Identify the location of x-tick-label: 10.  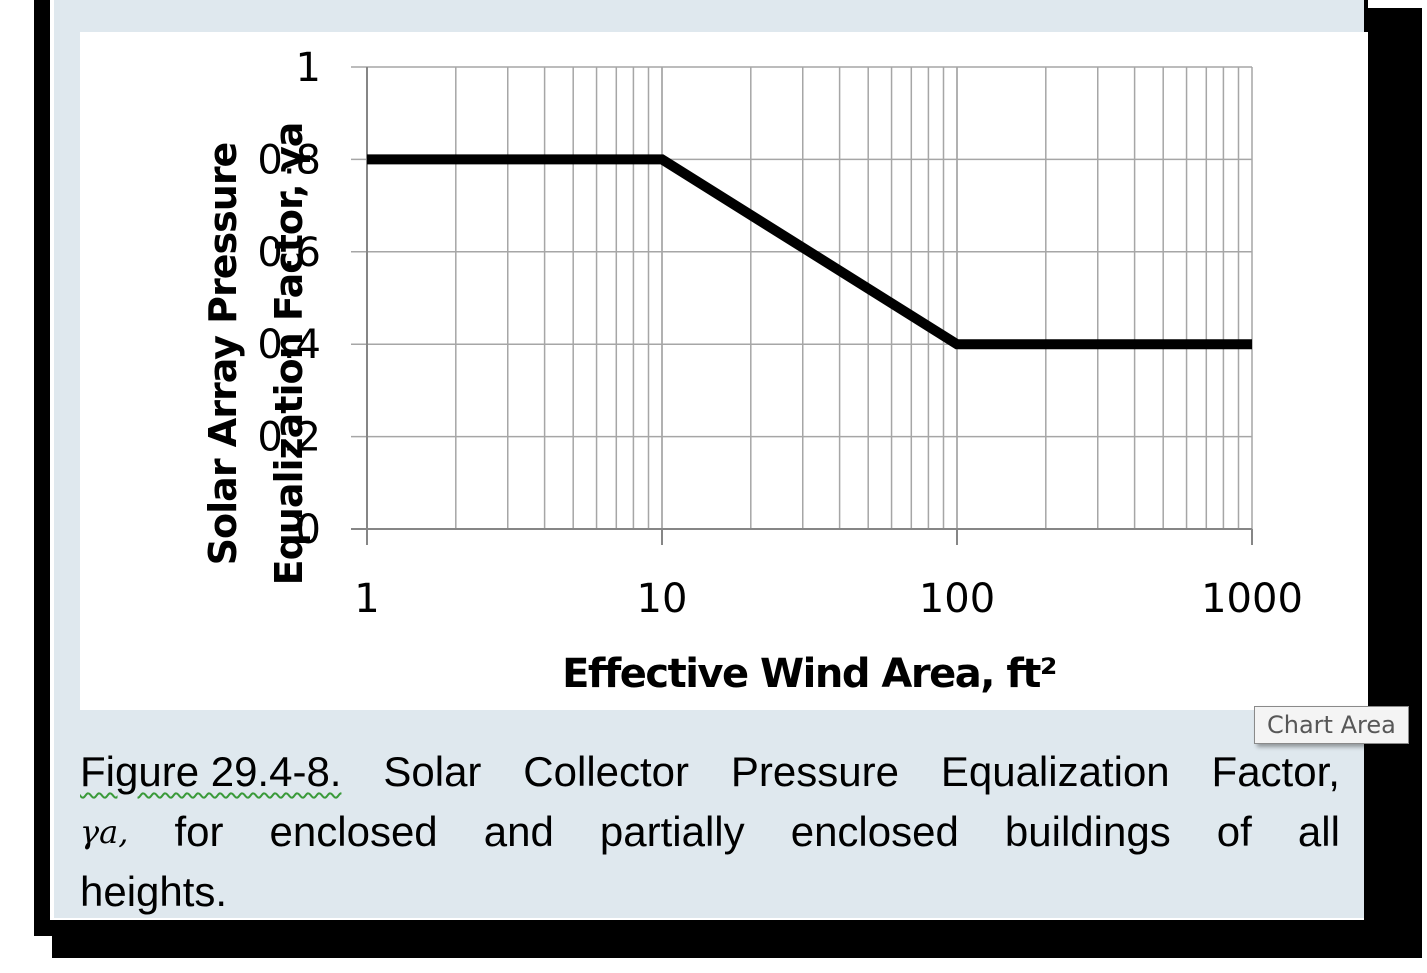
(662, 599).